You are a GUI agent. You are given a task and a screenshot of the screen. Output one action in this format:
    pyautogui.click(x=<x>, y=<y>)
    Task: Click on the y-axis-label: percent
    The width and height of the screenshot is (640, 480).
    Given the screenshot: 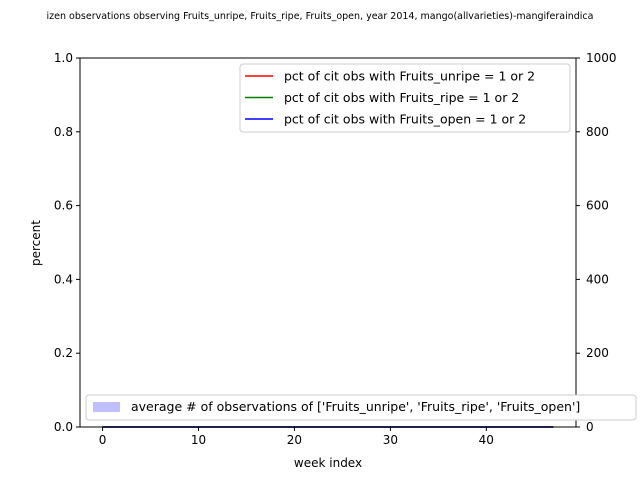 What is the action you would take?
    pyautogui.click(x=36, y=243)
    